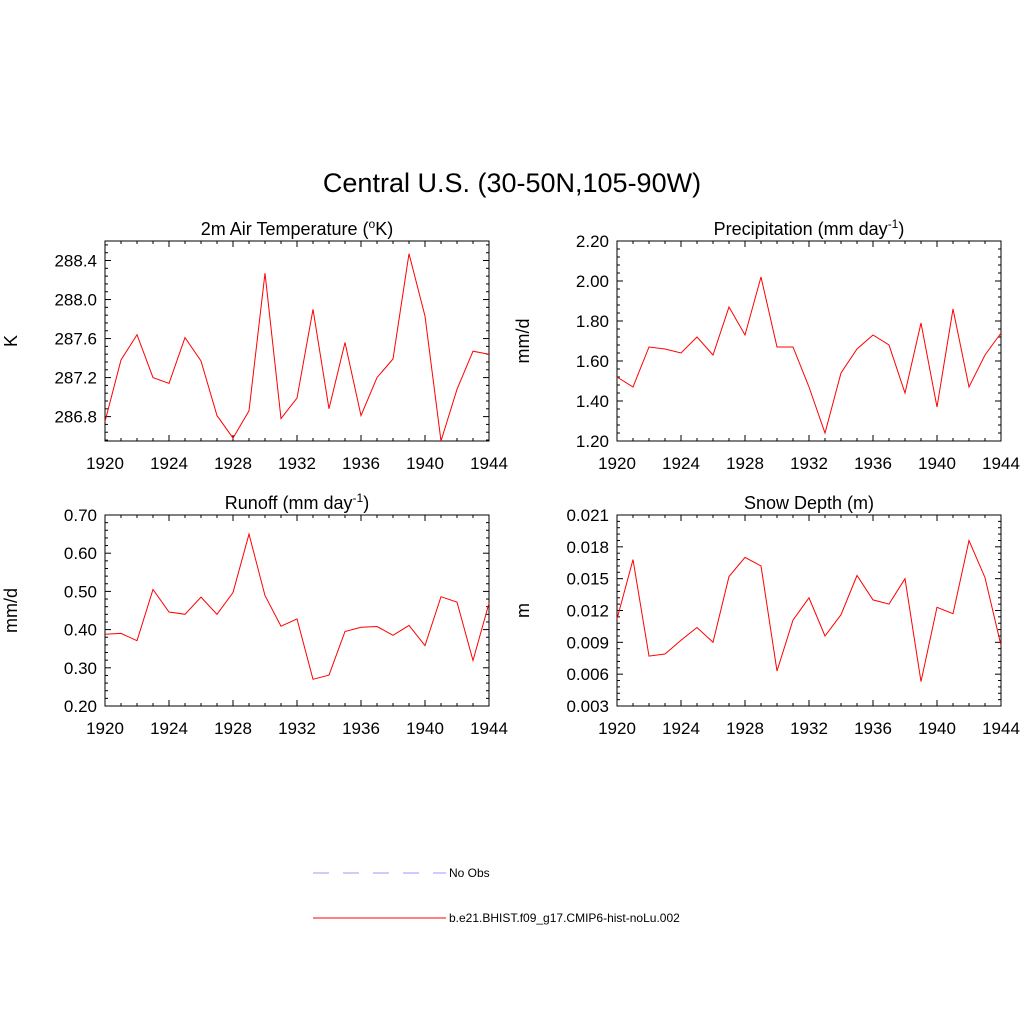 This screenshot has width=1024, height=1024. Describe the element at coordinates (372, 224) in the screenshot. I see `panel-title-superscript: o` at that location.